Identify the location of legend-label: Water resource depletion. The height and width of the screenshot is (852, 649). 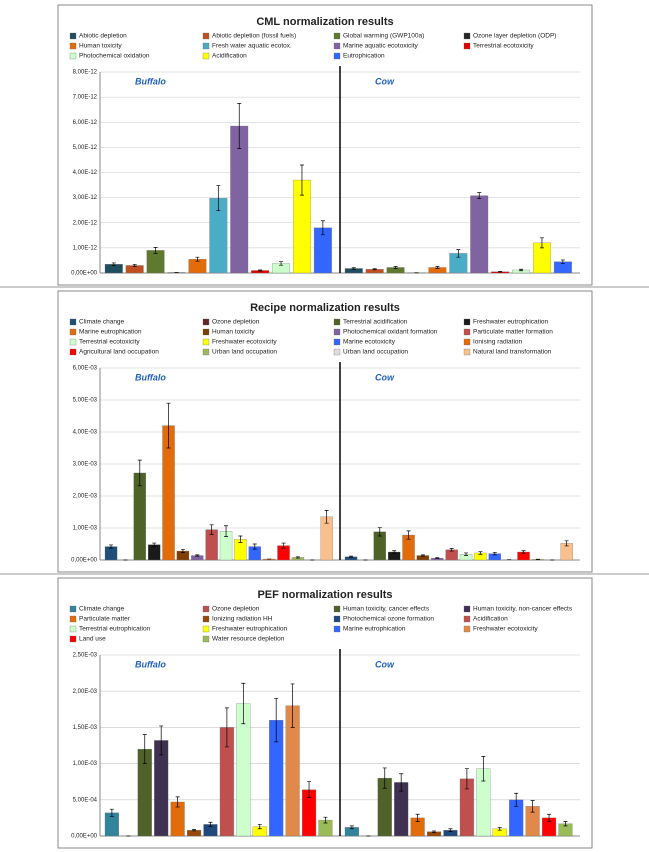
(248, 639).